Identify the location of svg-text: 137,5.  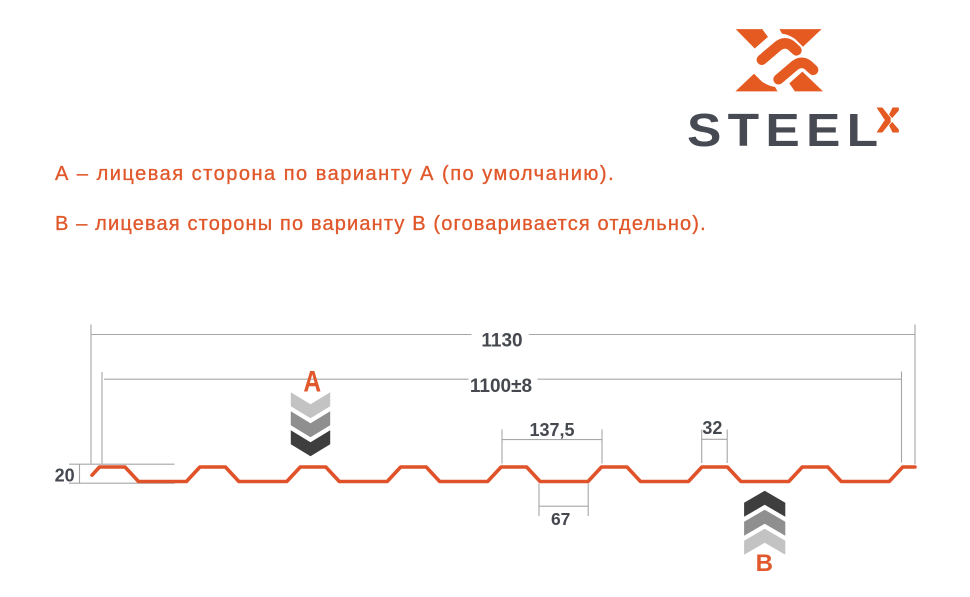
(551, 430).